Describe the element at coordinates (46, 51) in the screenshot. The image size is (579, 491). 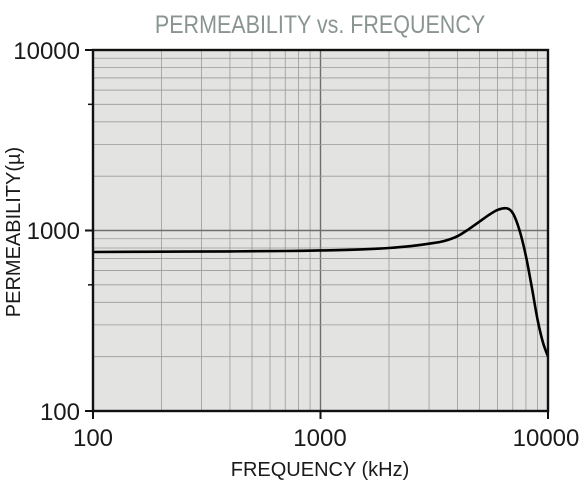
I see `y-tick-label: 10000` at that location.